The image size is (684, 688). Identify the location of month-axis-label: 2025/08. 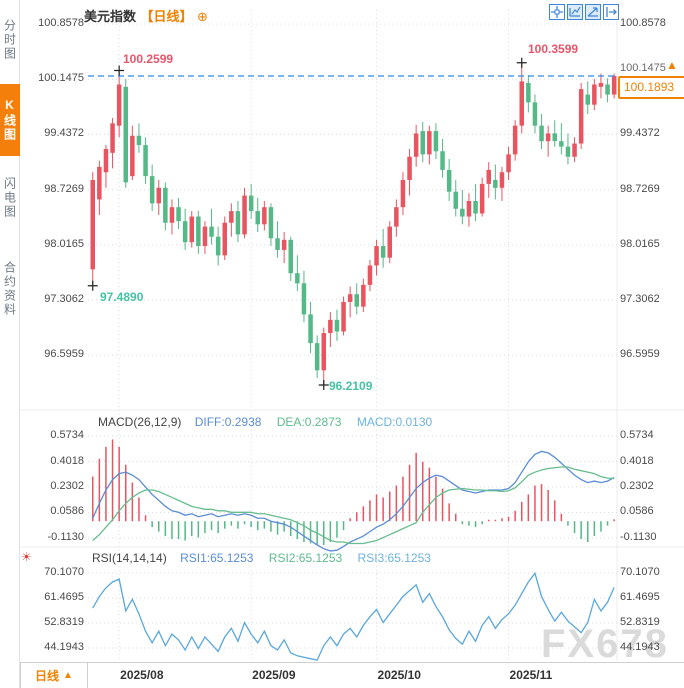
(142, 675).